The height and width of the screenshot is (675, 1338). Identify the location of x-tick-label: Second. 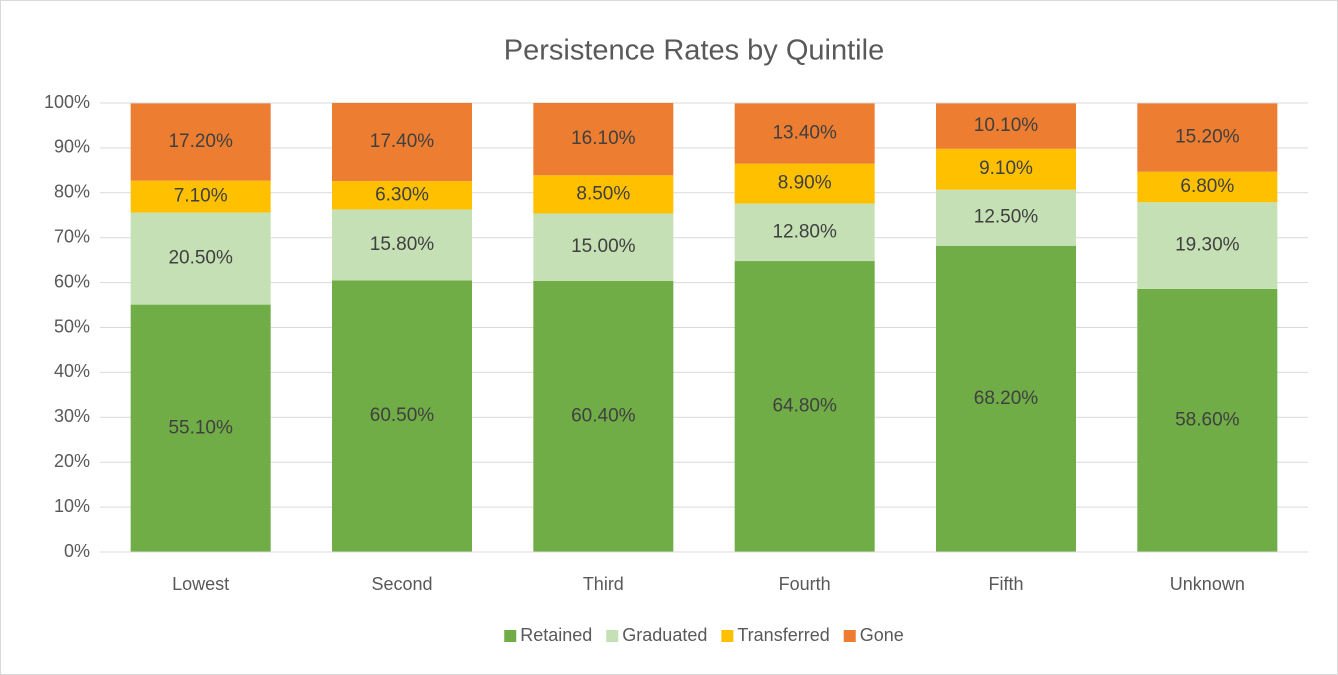
(401, 584).